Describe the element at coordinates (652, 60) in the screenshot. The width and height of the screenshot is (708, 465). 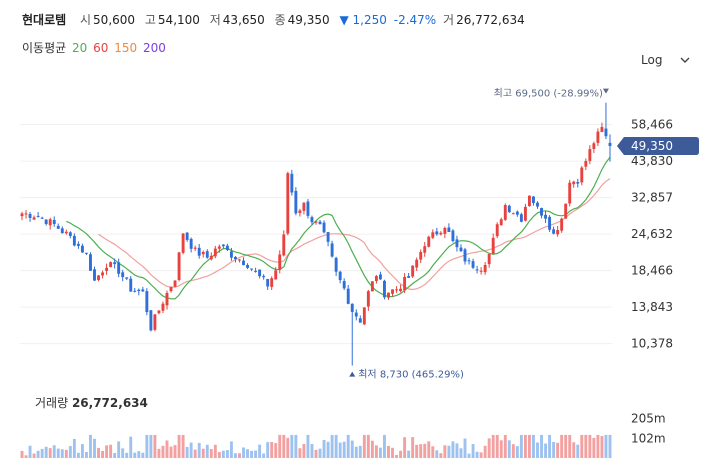
I see `scale-toggle-label: Log` at that location.